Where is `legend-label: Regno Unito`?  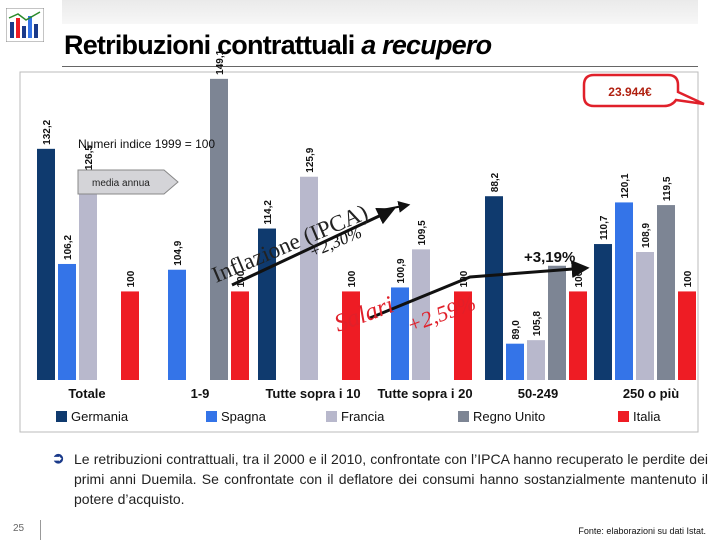 legend-label: Regno Unito is located at coordinates (509, 416).